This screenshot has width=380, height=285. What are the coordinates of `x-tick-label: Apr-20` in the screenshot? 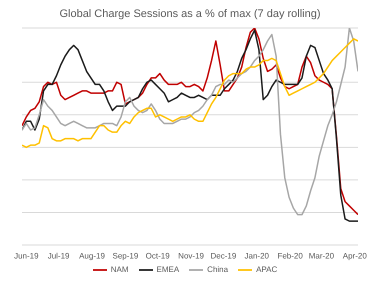 It's located at (355, 256).